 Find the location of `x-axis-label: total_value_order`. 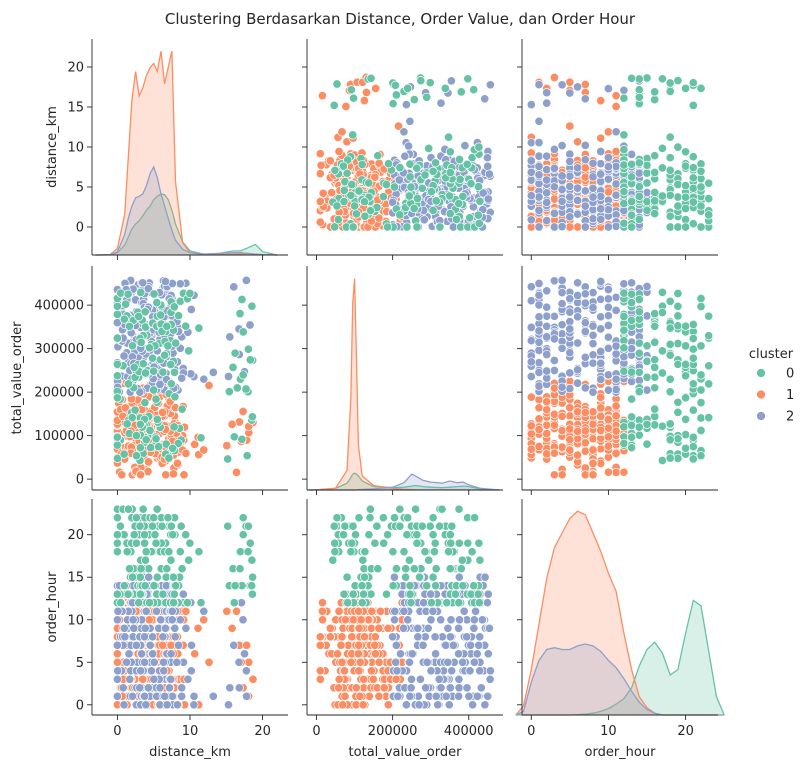

x-axis-label: total_value_order is located at coordinates (406, 752).